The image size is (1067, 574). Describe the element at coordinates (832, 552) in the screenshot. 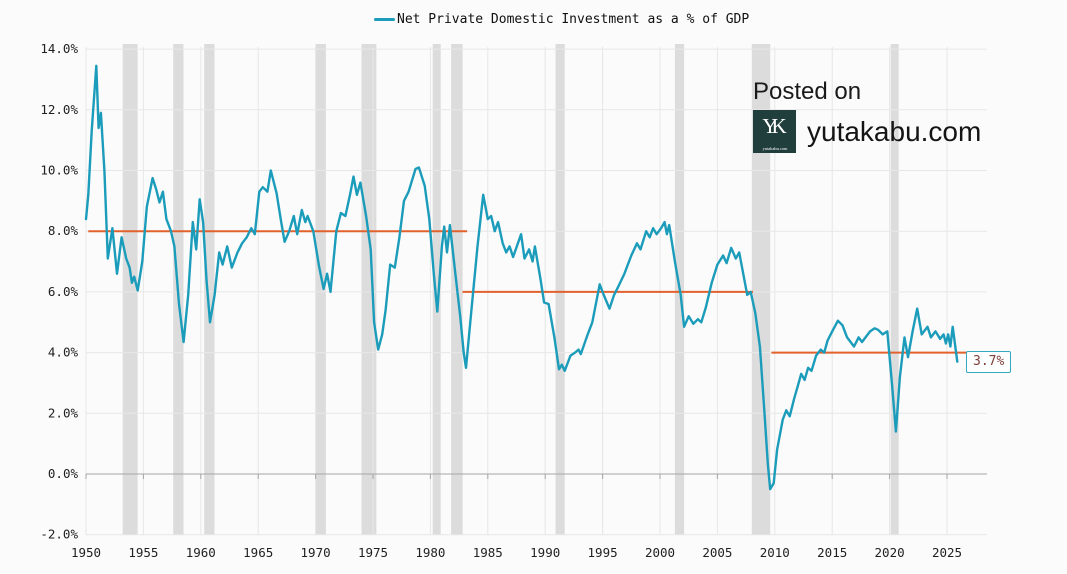

I see `x-tick-label: 2015` at that location.